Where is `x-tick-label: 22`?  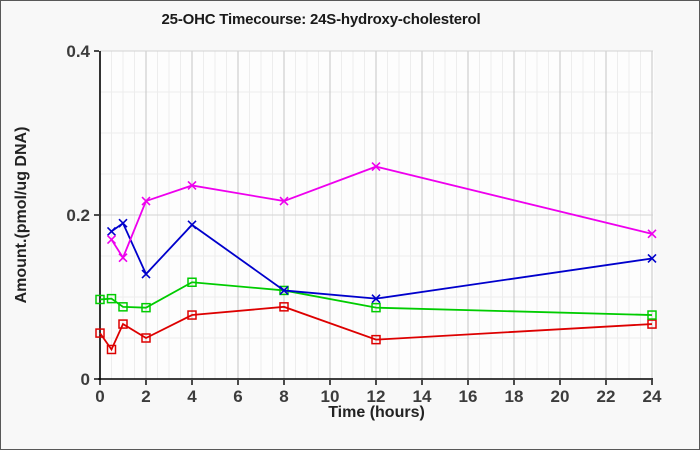 x-tick-label: 22 is located at coordinates (606, 396).